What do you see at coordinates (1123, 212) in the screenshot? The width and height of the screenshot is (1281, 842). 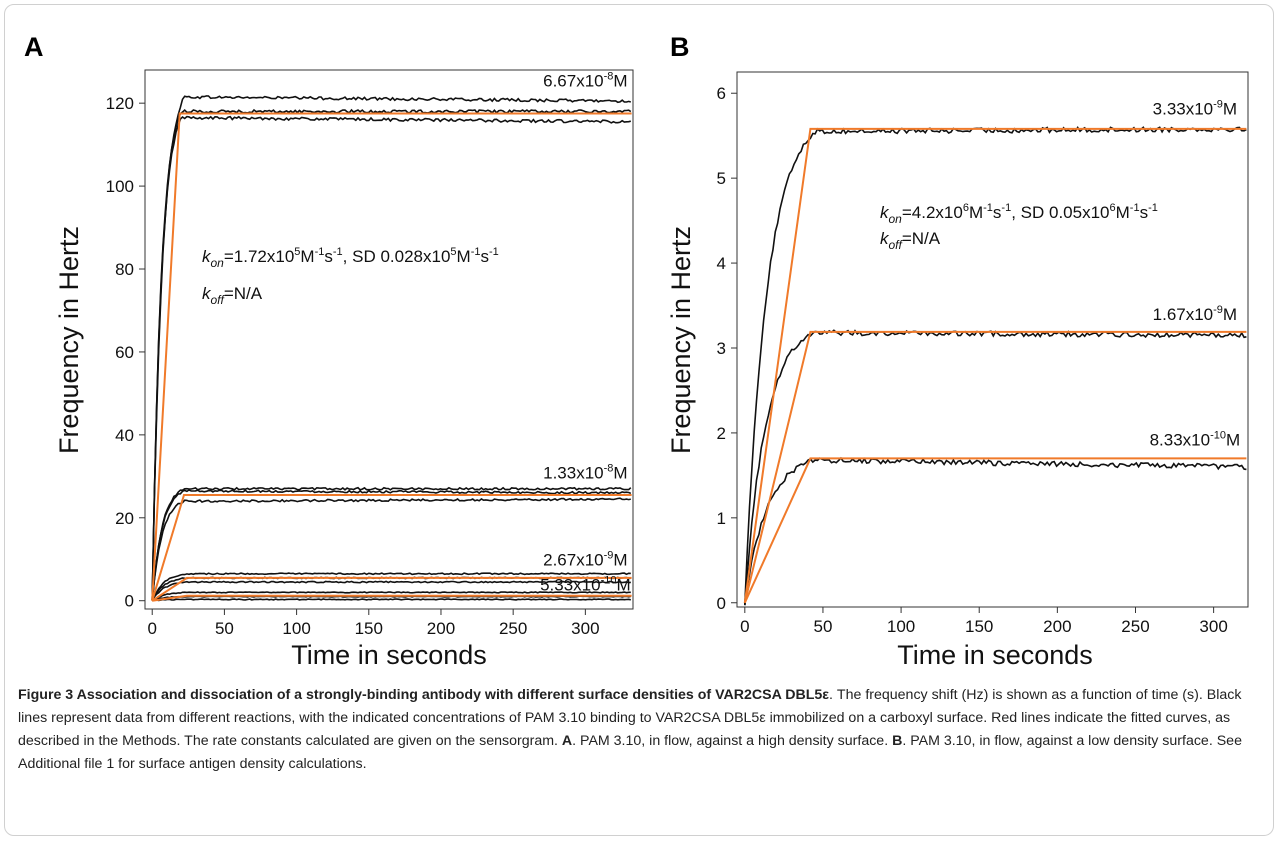 I see `panel-b-kon-sd-unit: M` at bounding box center [1123, 212].